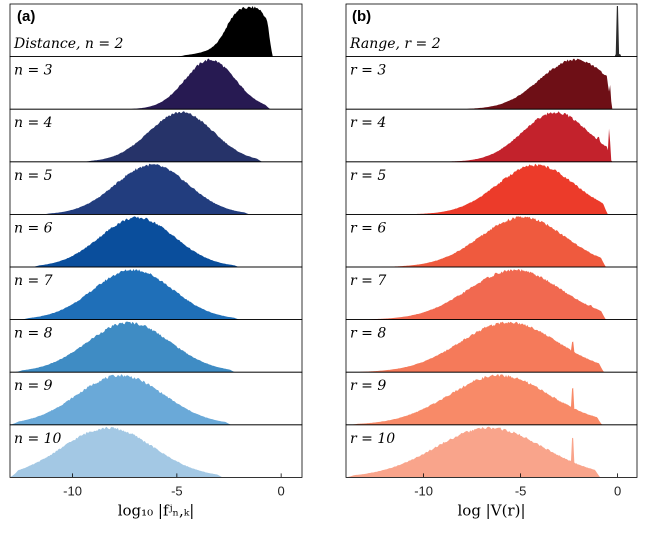  Describe the element at coordinates (361, 16) in the screenshot. I see `panel-letter: (b)` at that location.